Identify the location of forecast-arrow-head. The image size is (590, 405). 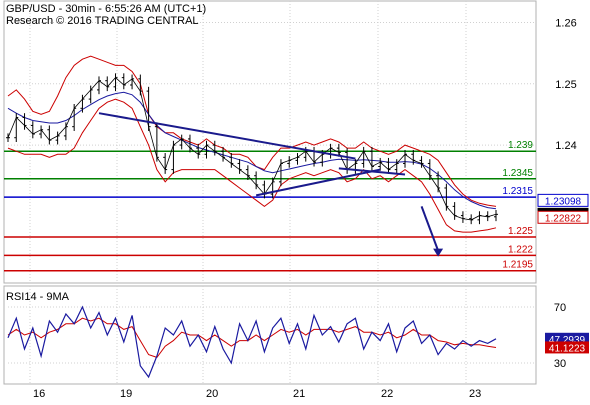
(438, 252).